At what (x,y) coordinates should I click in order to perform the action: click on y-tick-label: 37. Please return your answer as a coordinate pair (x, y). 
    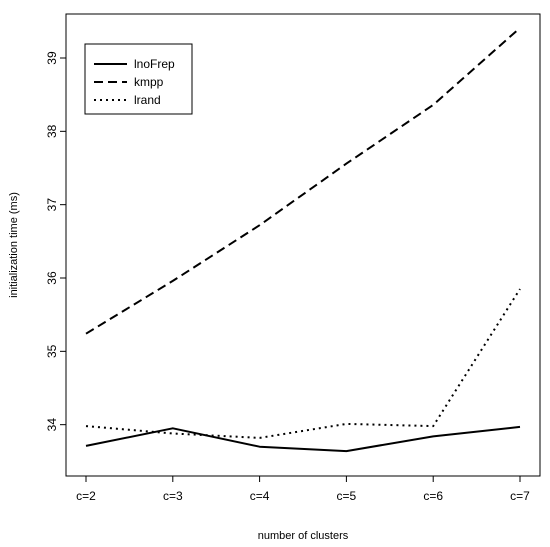
    Looking at the image, I should click on (52, 205).